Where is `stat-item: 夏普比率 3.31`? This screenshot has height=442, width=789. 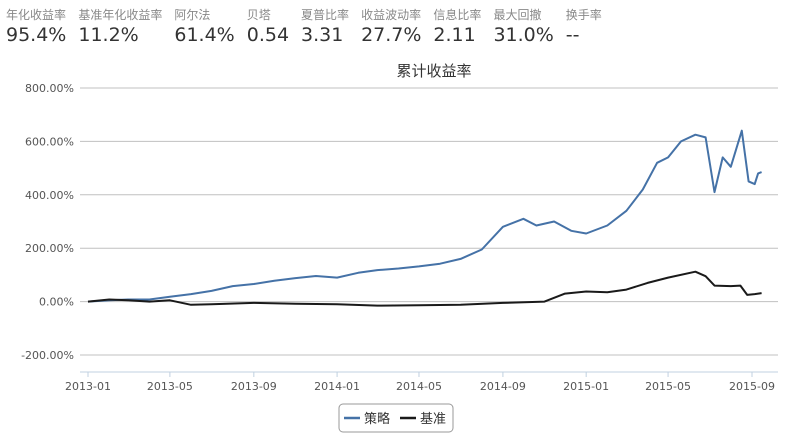 stat-item: 夏普比率 3.31 is located at coordinates (325, 26).